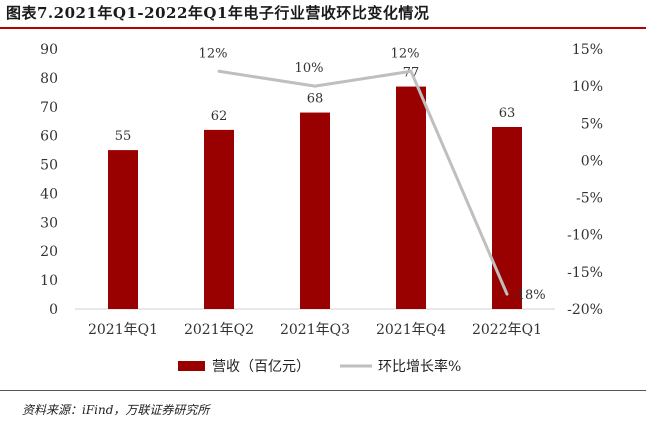 The image size is (646, 439). Describe the element at coordinates (49, 50) in the screenshot. I see `left-axis-tick-label: 90` at that location.